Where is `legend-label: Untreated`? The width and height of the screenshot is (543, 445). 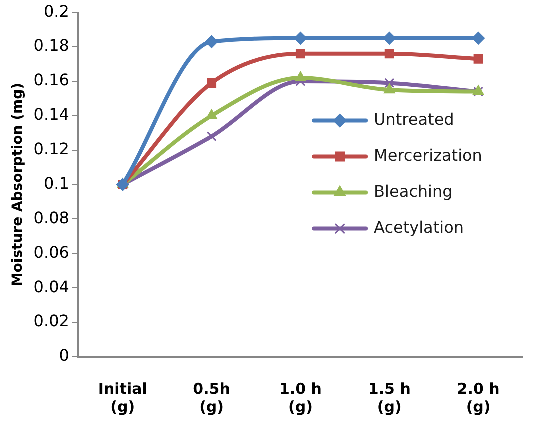 legend-label: Untreated is located at coordinates (414, 119).